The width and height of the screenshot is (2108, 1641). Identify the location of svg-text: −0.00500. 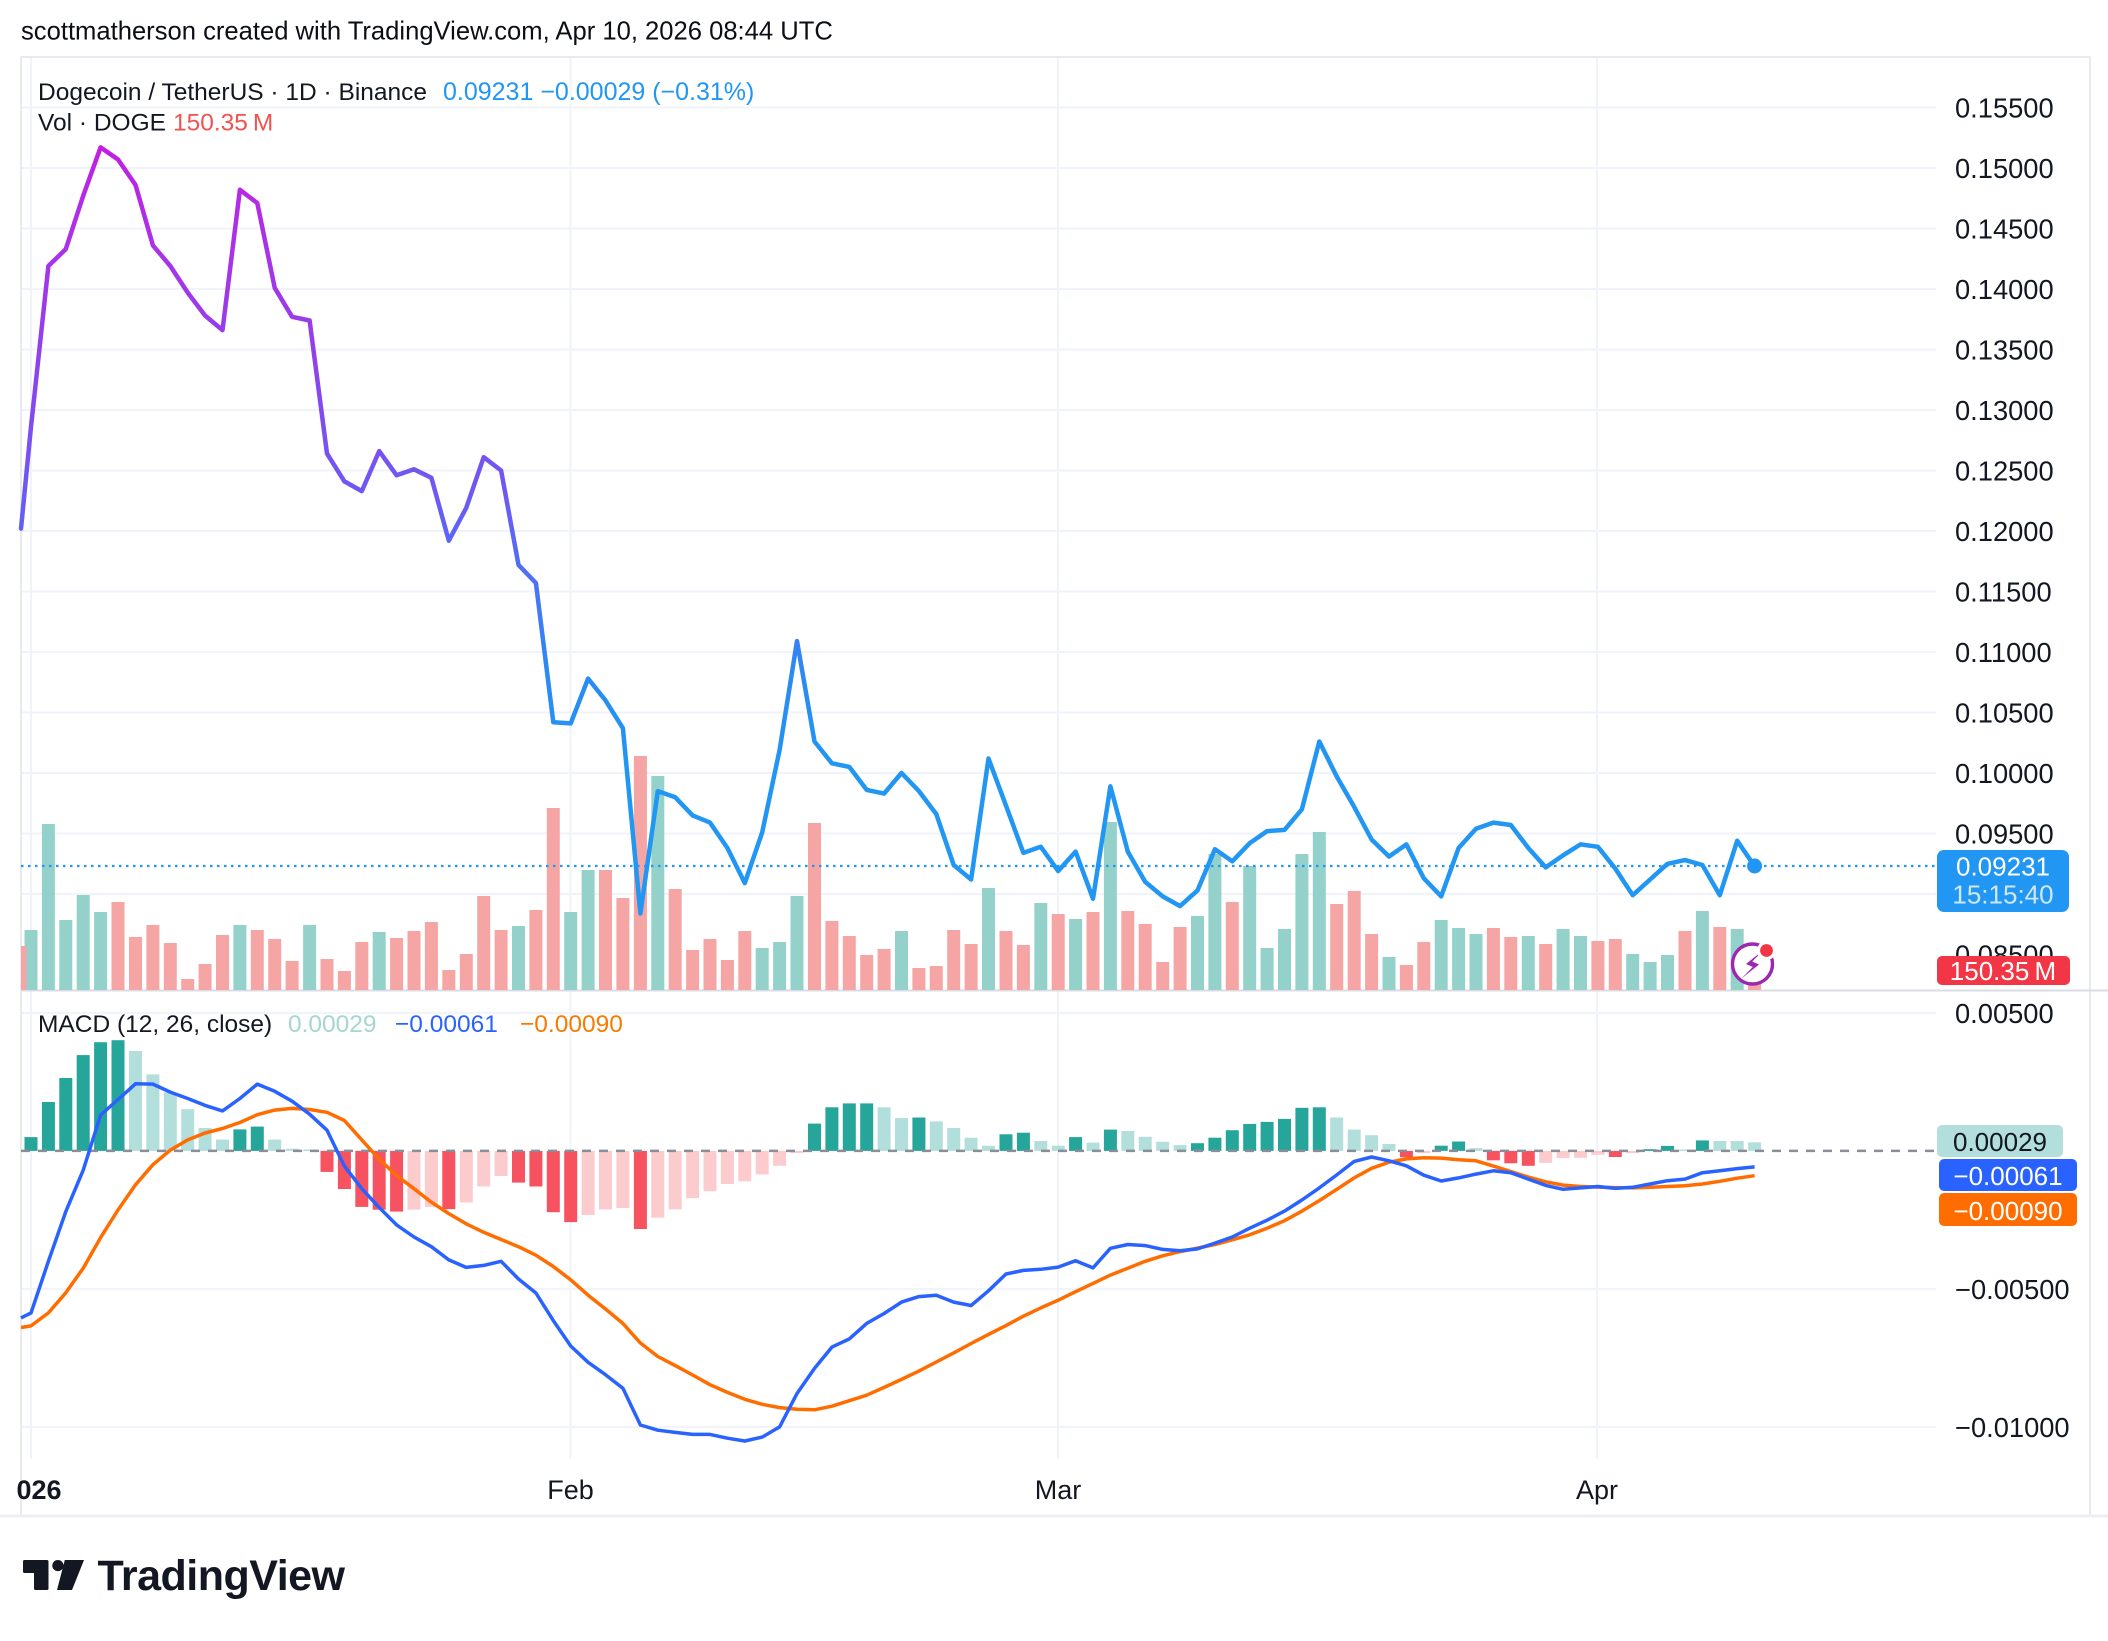
(2012, 1289).